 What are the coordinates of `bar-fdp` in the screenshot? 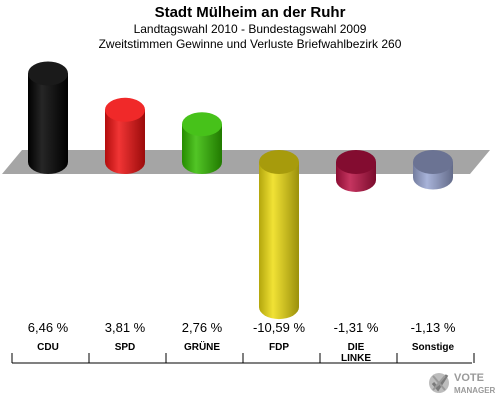 It's located at (279, 235).